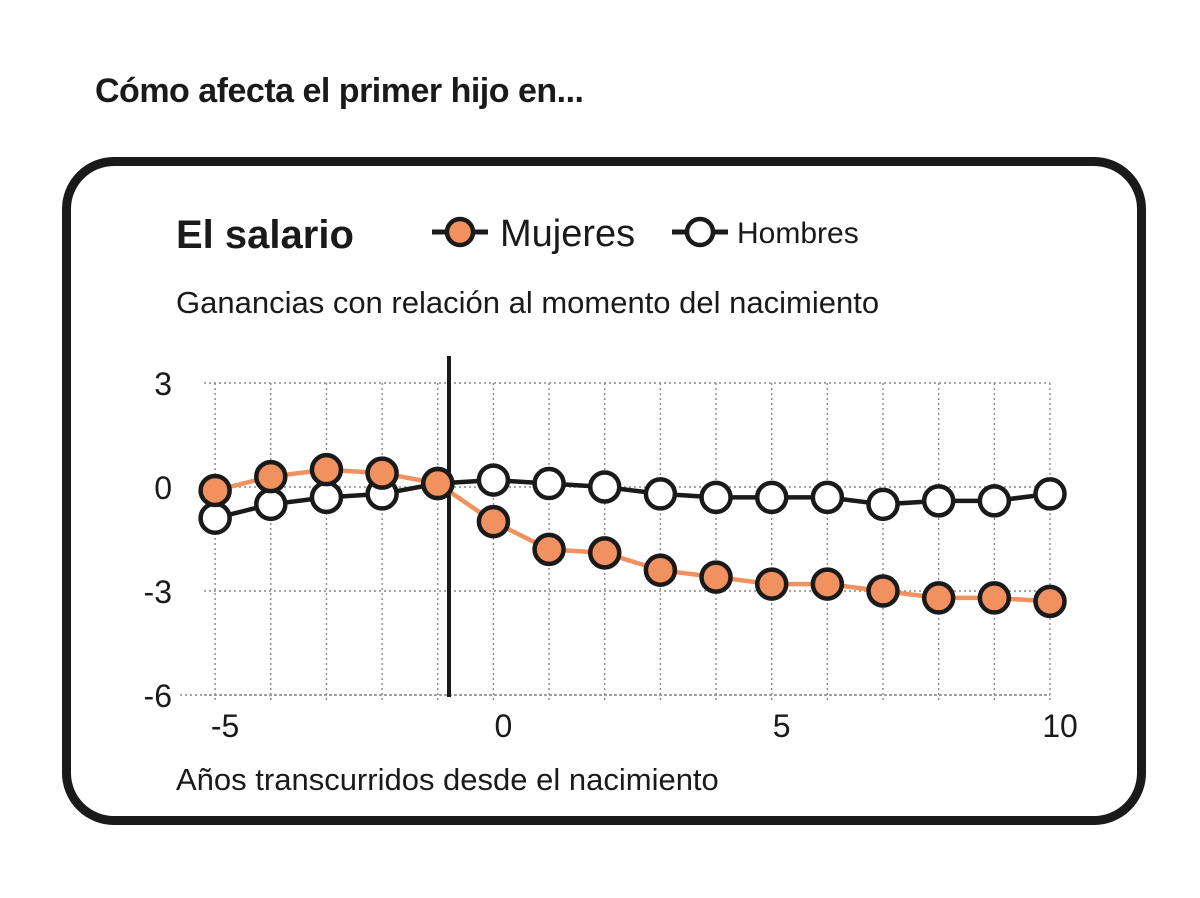  What do you see at coordinates (225, 726) in the screenshot?
I see `x-tick-label-0: -5` at bounding box center [225, 726].